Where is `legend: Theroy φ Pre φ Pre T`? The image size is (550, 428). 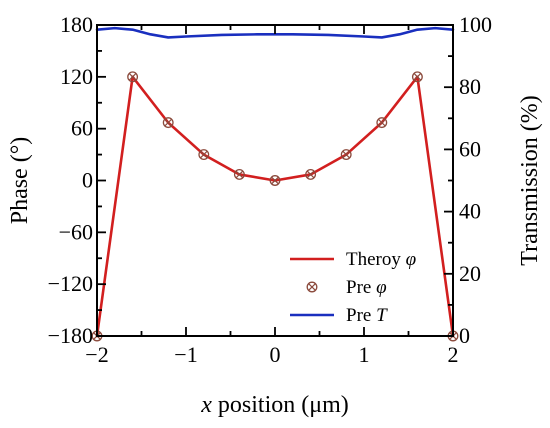
legend: Theroy φ Pre φ Pre T is located at coordinates (353, 287).